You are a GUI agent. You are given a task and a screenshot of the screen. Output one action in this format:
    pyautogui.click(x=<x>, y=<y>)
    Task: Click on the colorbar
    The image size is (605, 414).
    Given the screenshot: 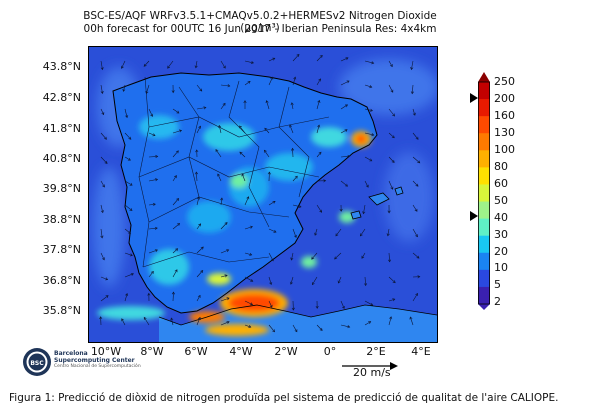 What is the action you would take?
    pyautogui.click(x=484, y=191)
    